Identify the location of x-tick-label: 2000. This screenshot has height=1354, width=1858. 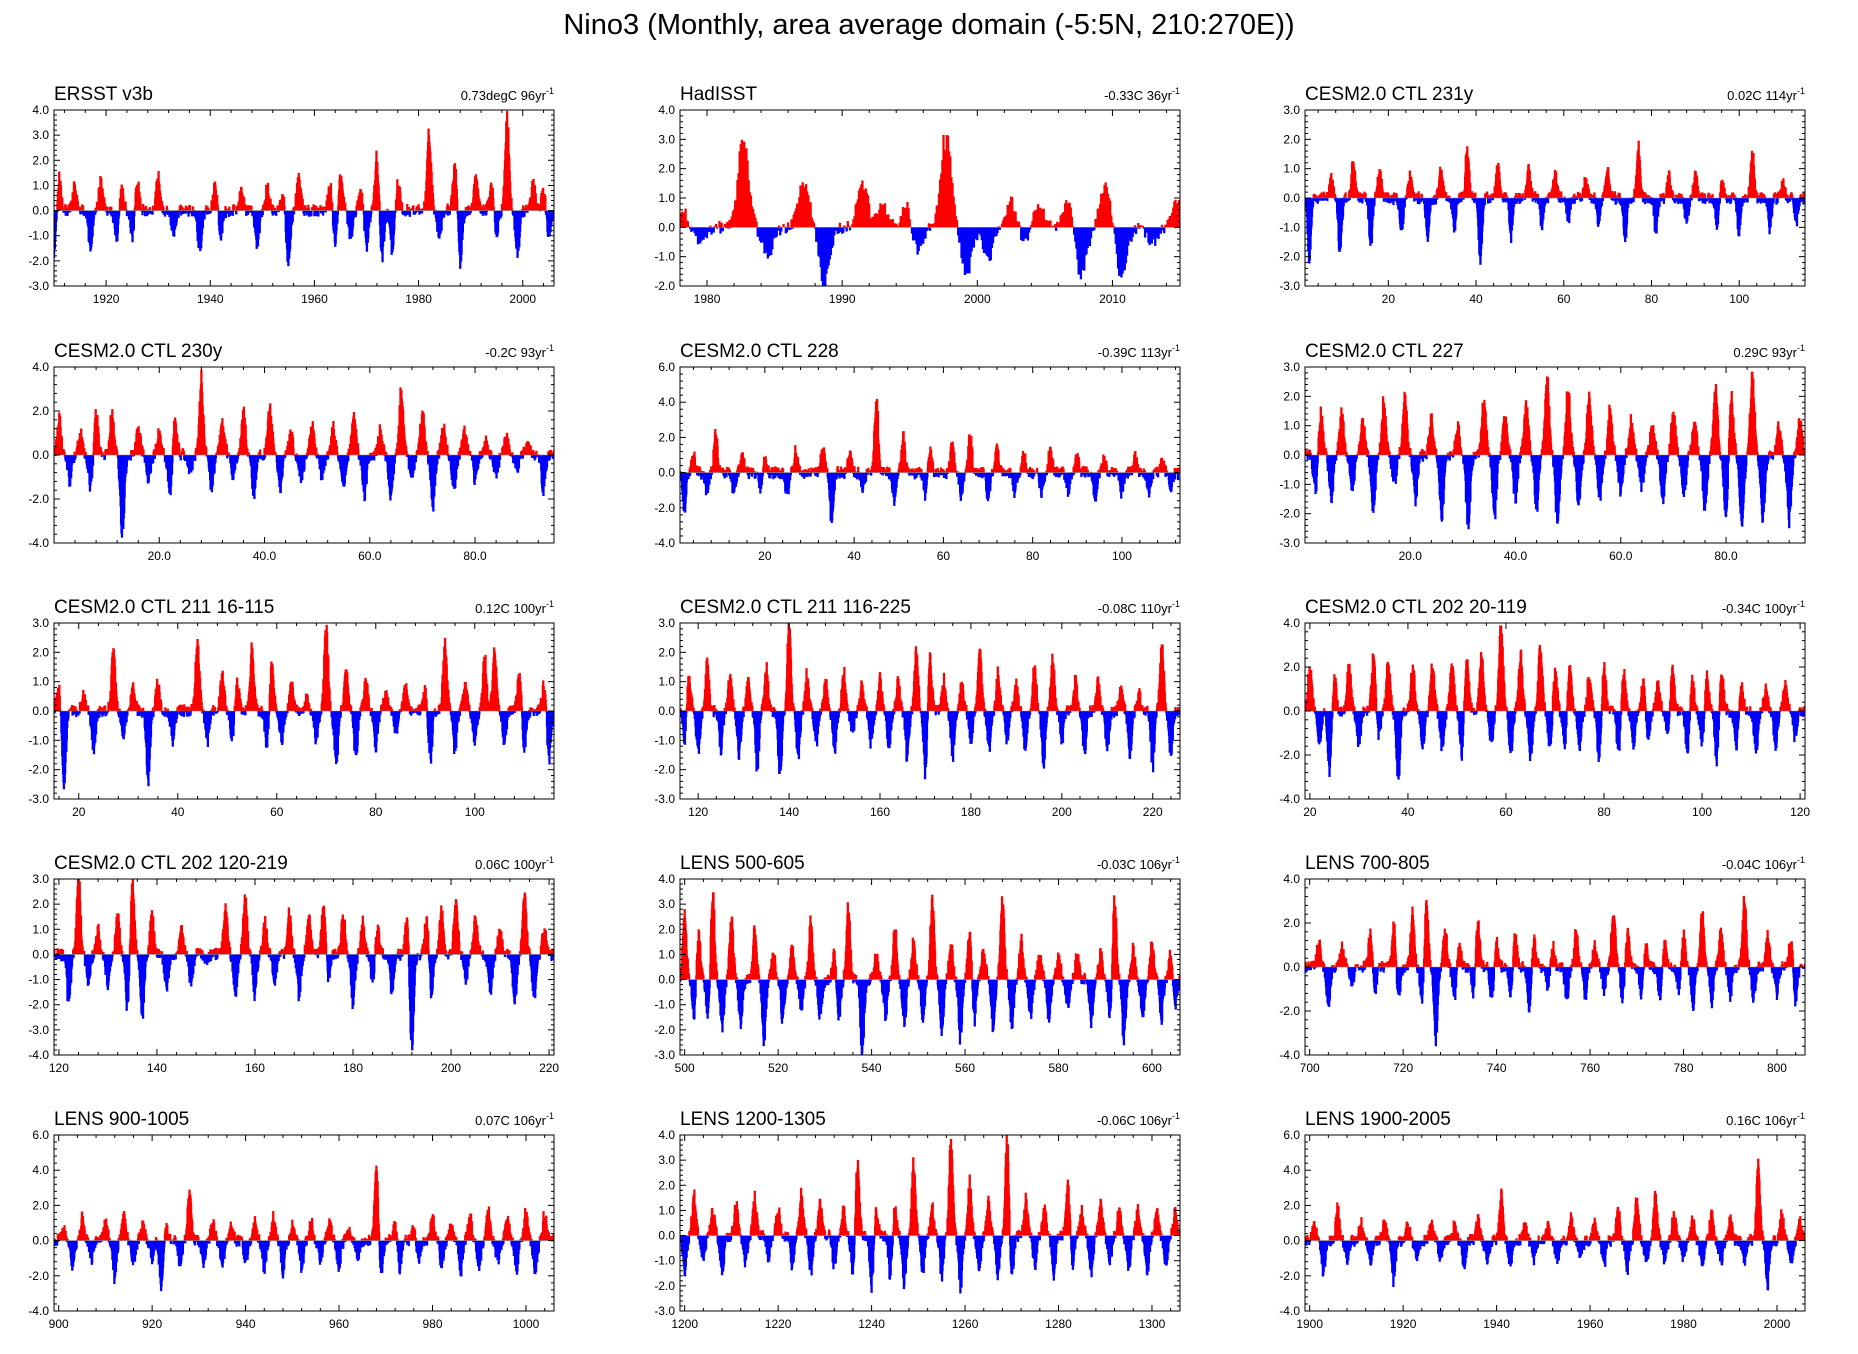
(977, 299).